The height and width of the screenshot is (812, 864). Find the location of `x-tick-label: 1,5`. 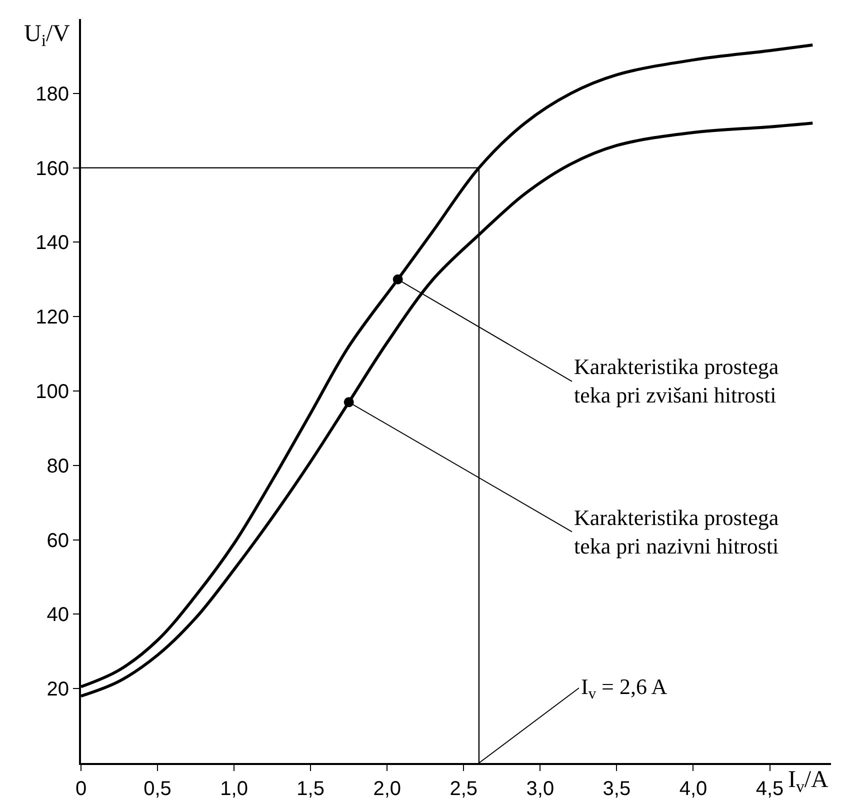

x-tick-label: 1,5 is located at coordinates (310, 789).